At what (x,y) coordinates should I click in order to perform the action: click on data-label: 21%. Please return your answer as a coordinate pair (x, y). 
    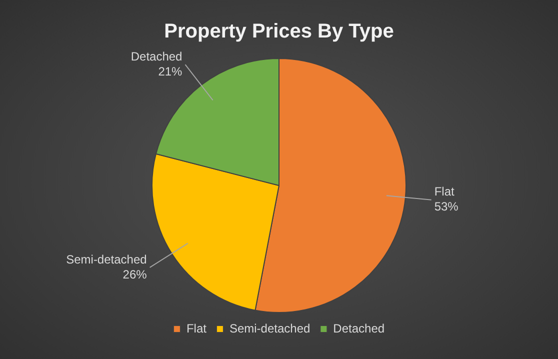
    Looking at the image, I should click on (170, 71).